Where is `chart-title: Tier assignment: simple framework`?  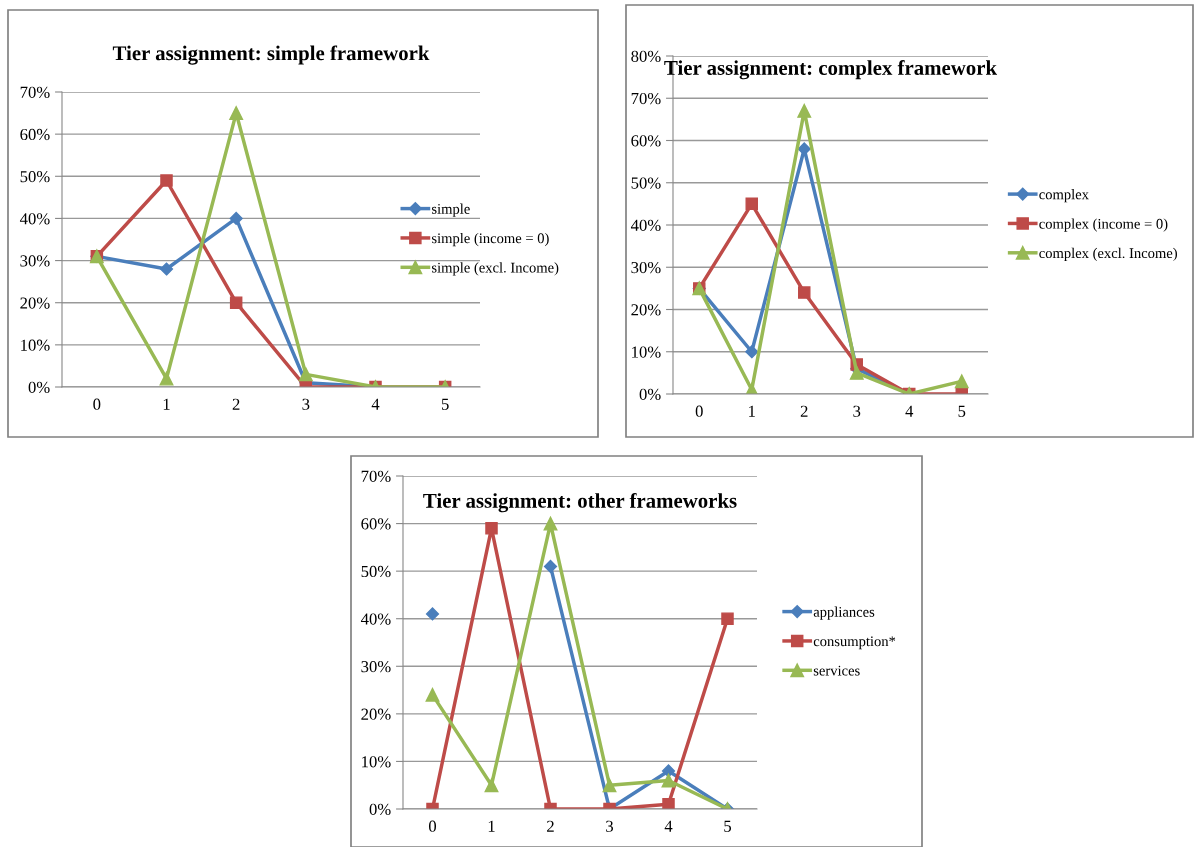 chart-title: Tier assignment: simple framework is located at coordinates (271, 55).